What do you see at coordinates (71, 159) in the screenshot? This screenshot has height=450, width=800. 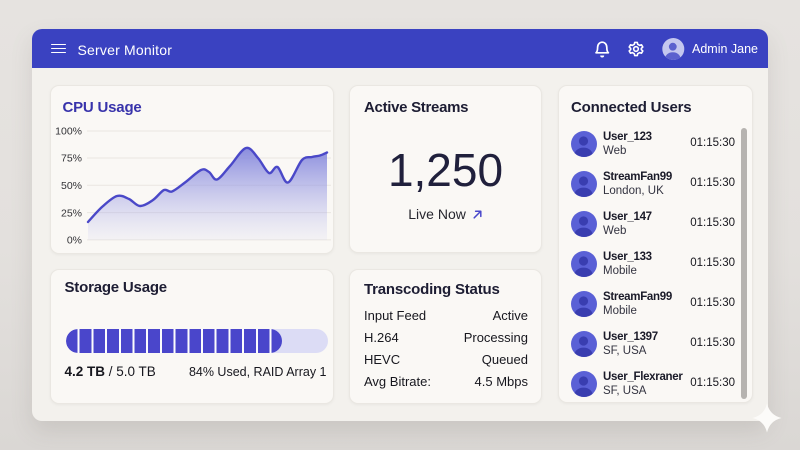 I see `svg-text: 75%` at bounding box center [71, 159].